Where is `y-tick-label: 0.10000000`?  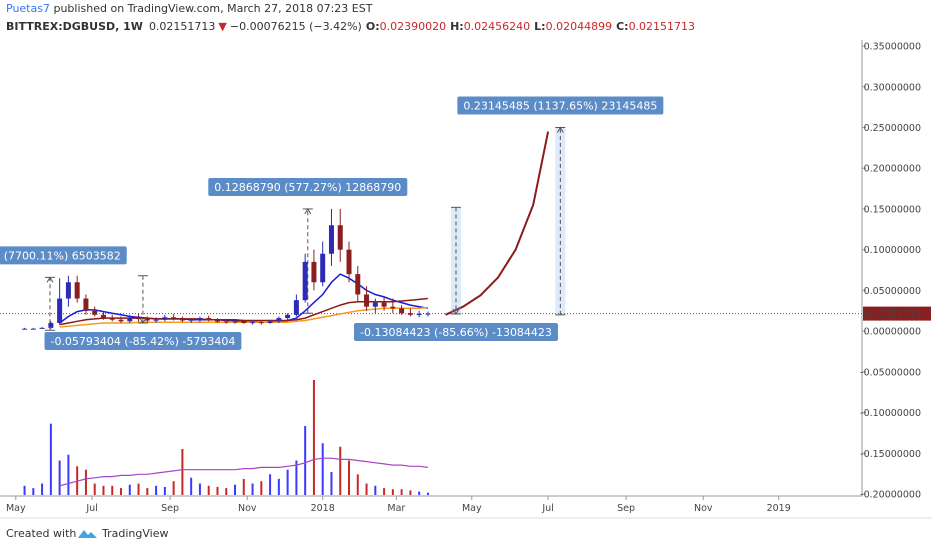 y-tick-label: 0.10000000 is located at coordinates (892, 250).